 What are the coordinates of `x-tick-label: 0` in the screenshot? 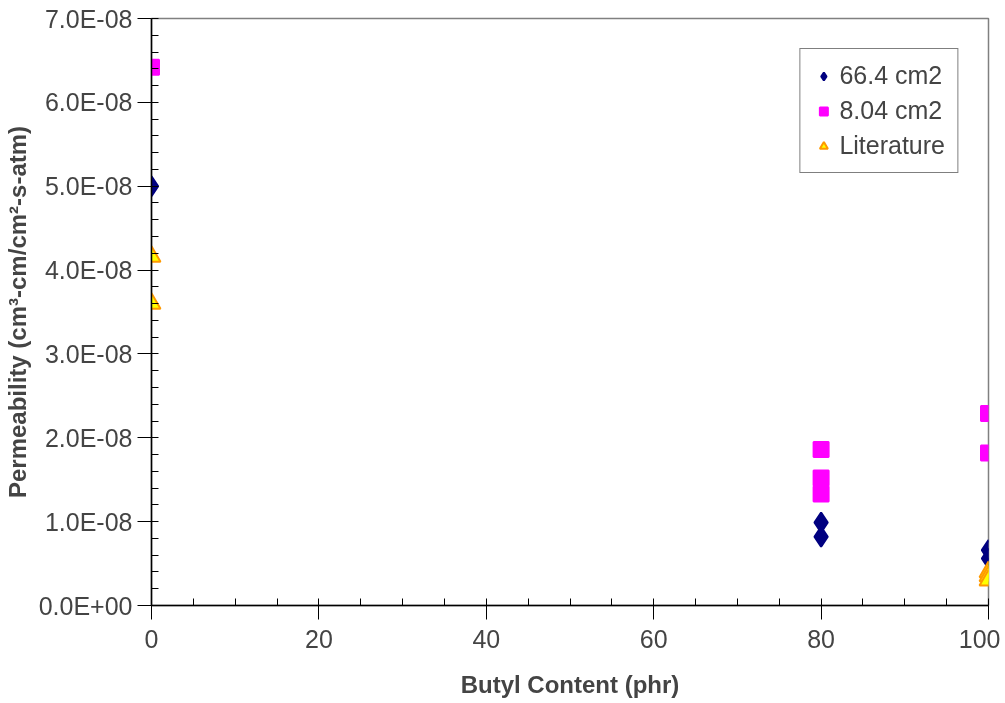 It's located at (151, 638).